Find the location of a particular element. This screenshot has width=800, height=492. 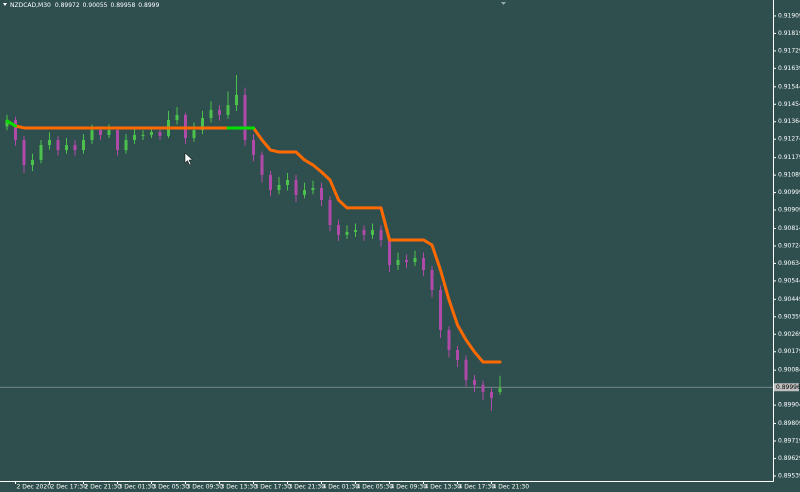

y-tick-label: 0.90634 is located at coordinates (789, 263).